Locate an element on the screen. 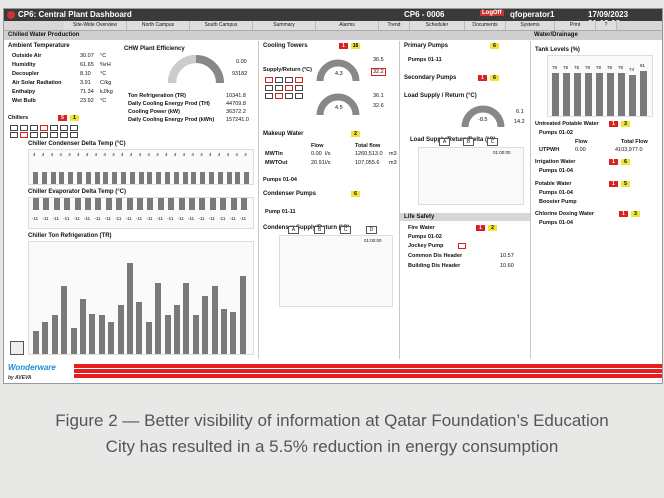  chw-value: 10341.8 is located at coordinates (236, 96).